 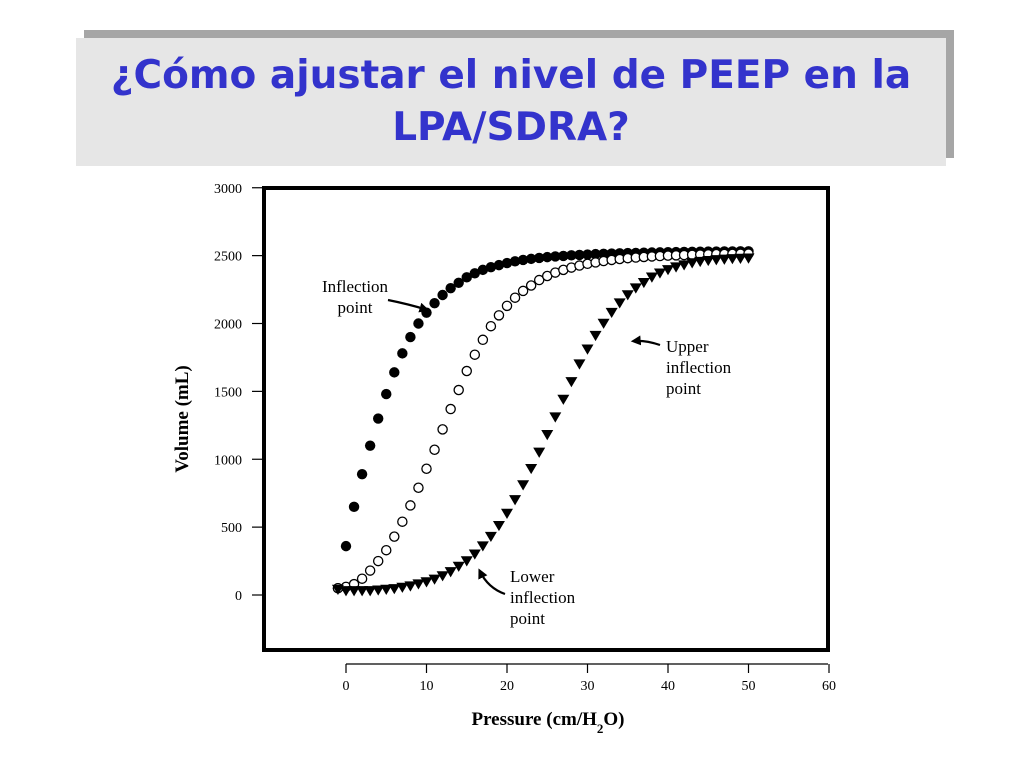 I want to click on y-tick-label: 0, so click(x=238, y=596).